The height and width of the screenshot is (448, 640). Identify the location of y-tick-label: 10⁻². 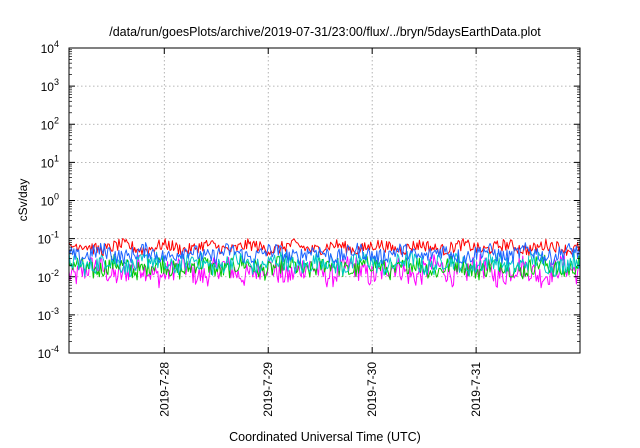
(48, 276).